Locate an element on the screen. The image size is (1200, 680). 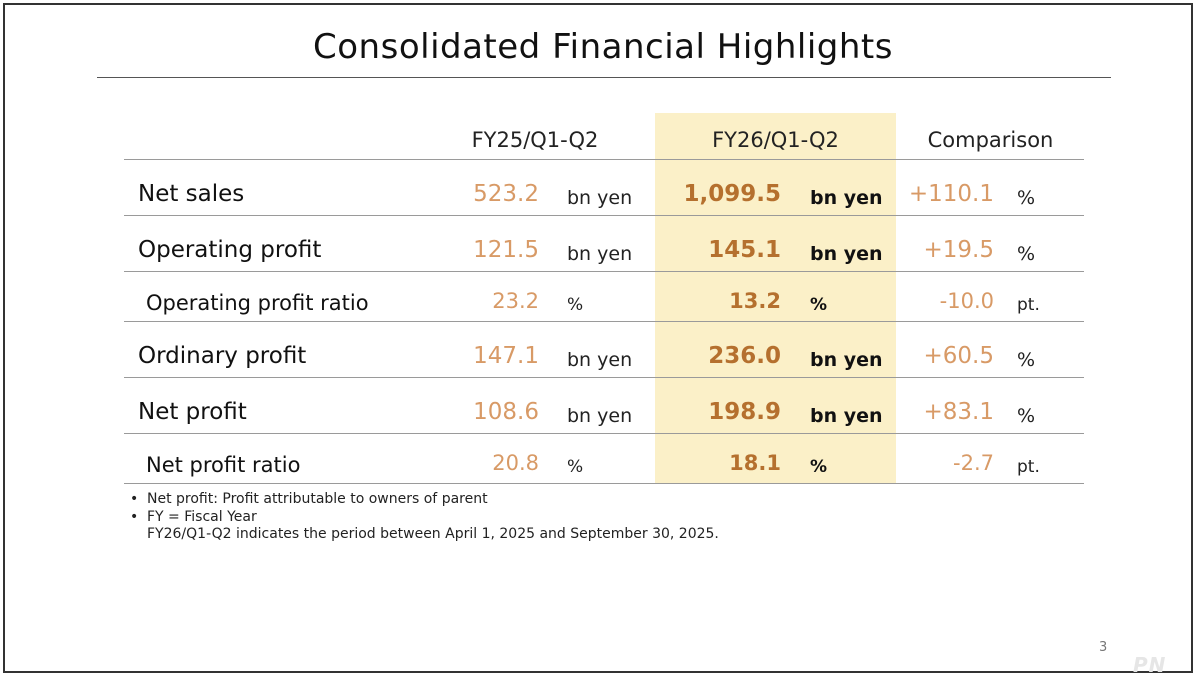
cur-value: 13.2 is located at coordinates (755, 301).